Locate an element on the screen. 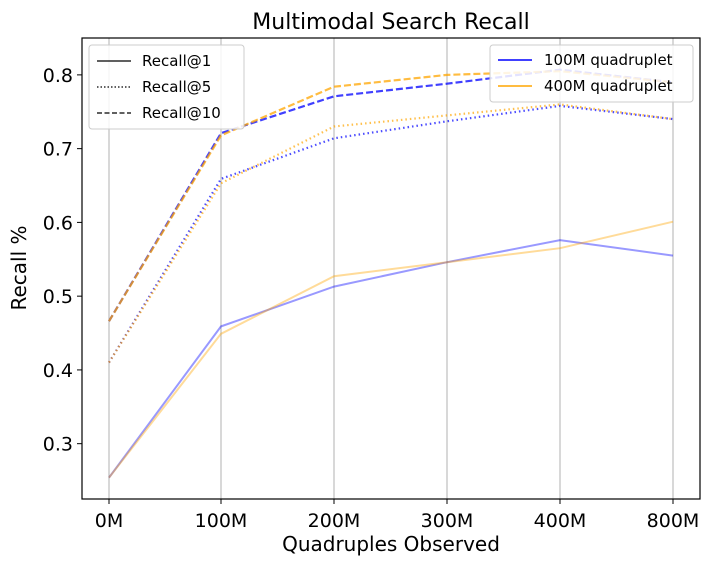 The height and width of the screenshot is (564, 713). x-tick-label: 800M is located at coordinates (673, 521).